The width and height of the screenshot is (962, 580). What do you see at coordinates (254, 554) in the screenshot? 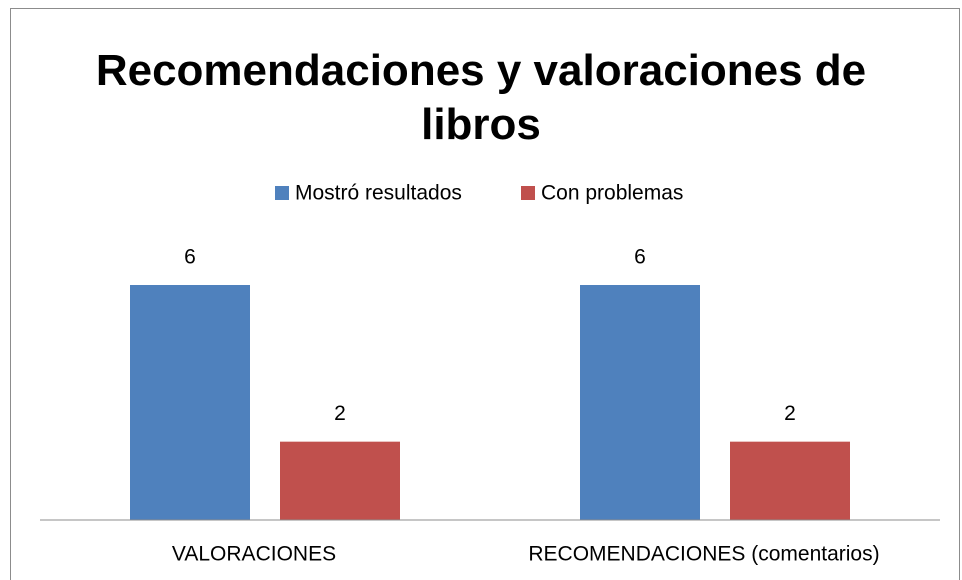
I see `x-tick-label: VALORACIONES` at bounding box center [254, 554].